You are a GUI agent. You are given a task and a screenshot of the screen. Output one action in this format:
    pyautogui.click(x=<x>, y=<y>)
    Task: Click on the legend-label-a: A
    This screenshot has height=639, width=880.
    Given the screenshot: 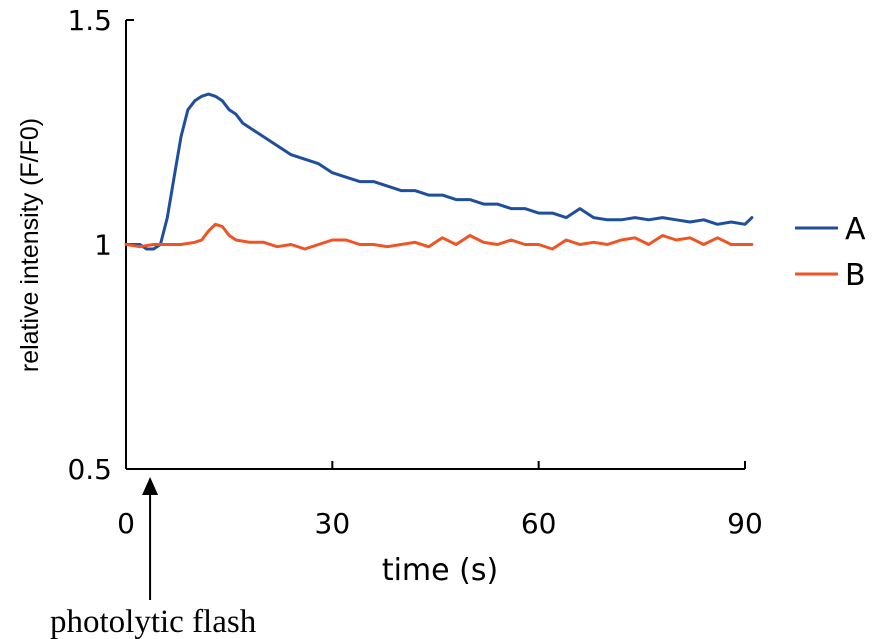 What is the action you would take?
    pyautogui.click(x=855, y=229)
    